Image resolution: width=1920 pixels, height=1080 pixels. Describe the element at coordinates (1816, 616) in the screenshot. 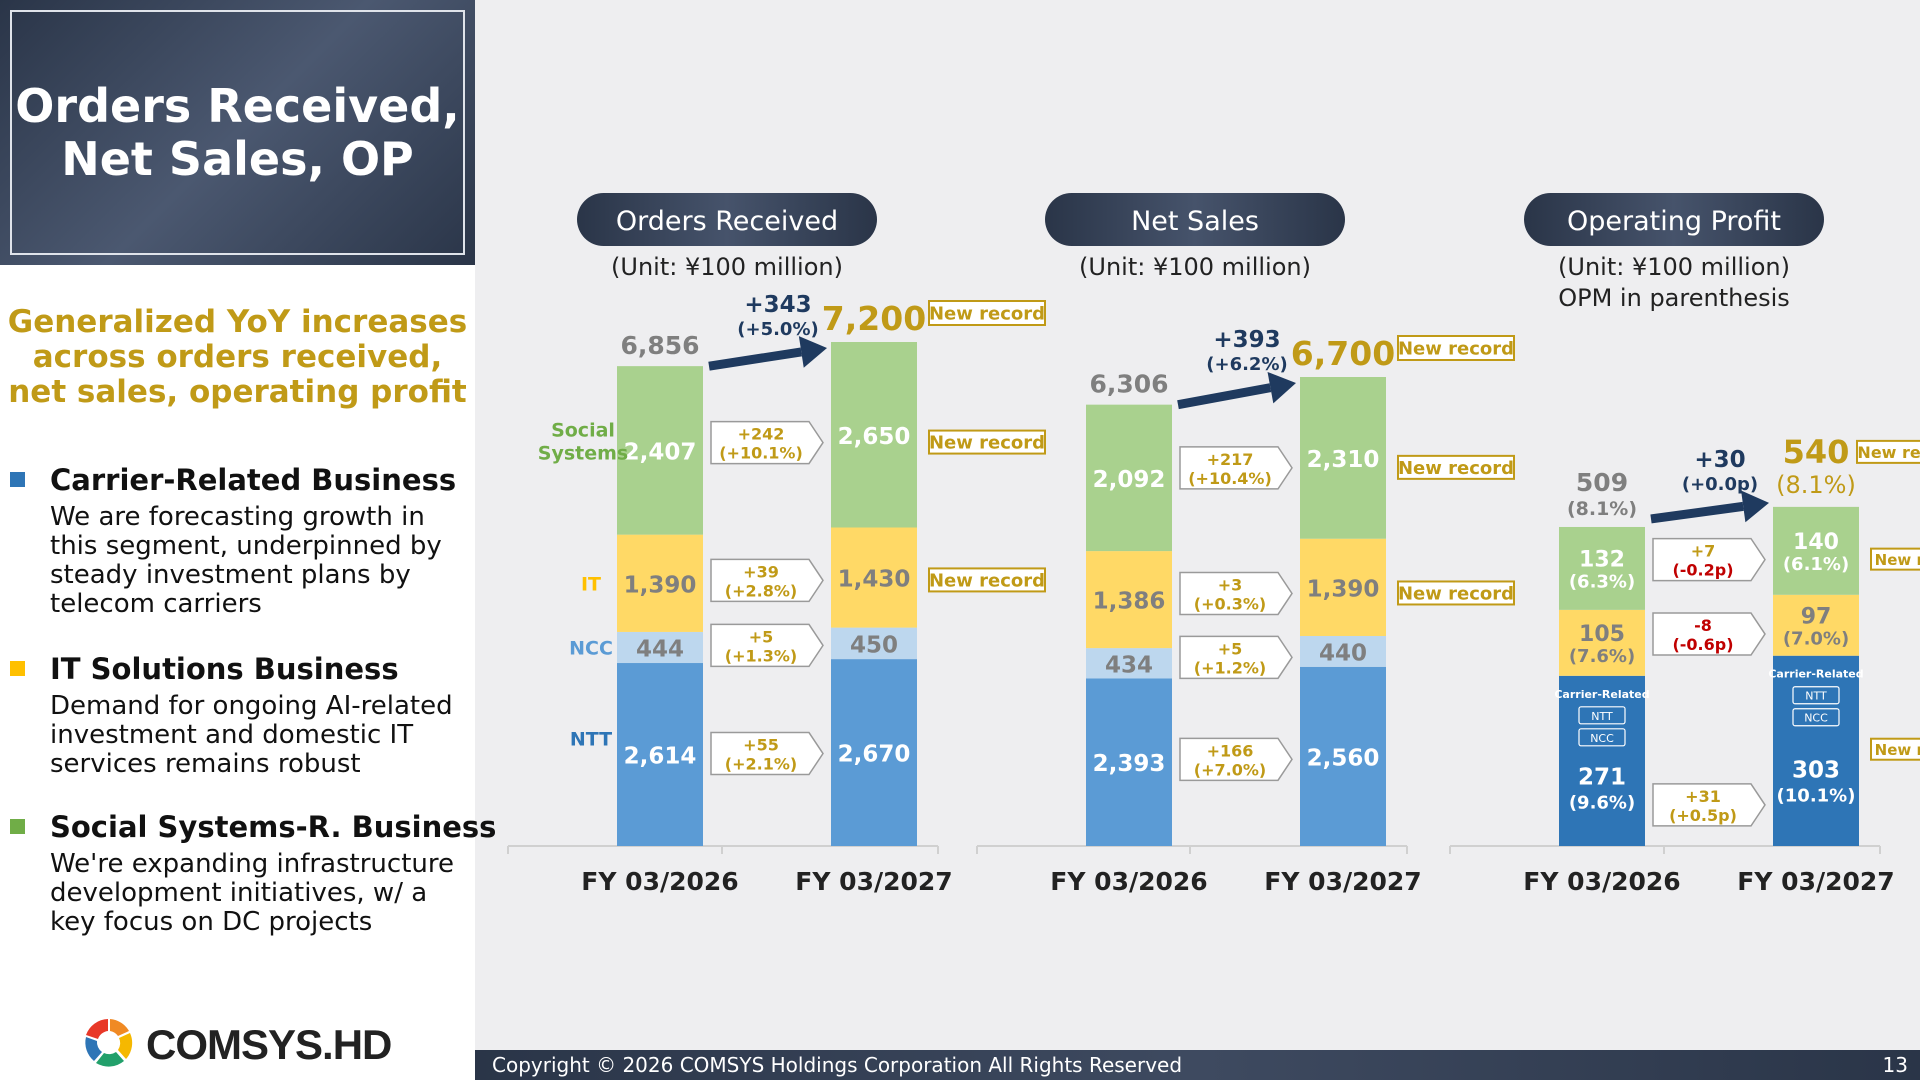

I see `data-label: 97` at that location.